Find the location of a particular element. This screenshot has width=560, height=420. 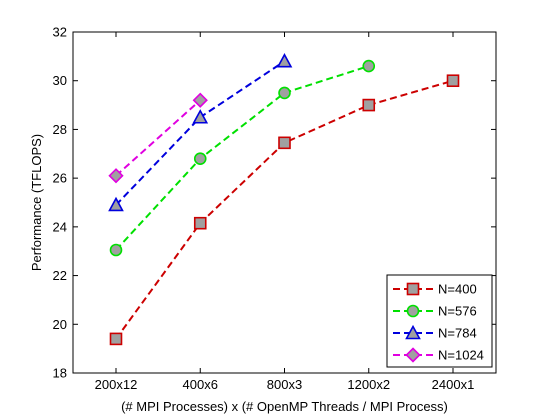

y-axis-label: Performance (TFLOPS) is located at coordinates (36, 202).